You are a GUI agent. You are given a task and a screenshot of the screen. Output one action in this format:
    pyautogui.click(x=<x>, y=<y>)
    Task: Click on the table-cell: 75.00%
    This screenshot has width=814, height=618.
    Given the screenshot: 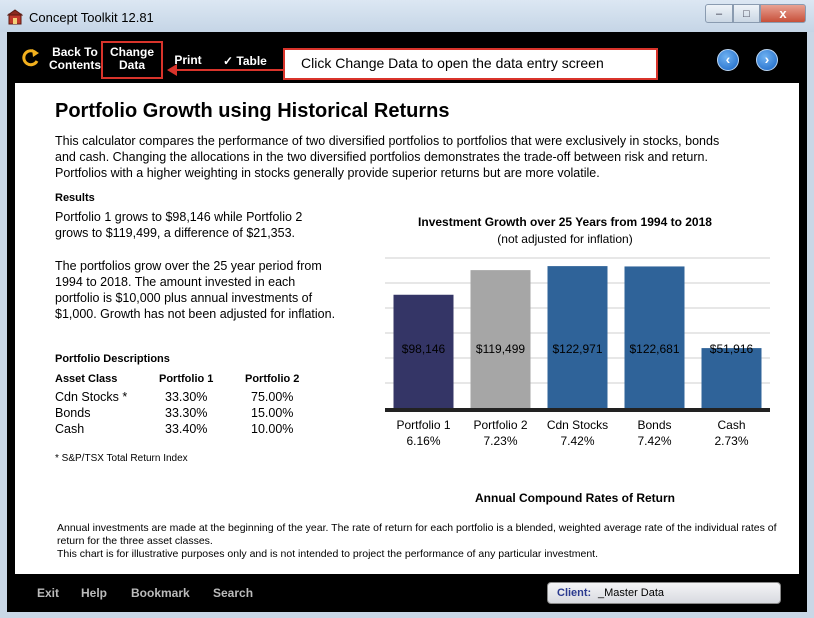 What is the action you would take?
    pyautogui.click(x=272, y=397)
    